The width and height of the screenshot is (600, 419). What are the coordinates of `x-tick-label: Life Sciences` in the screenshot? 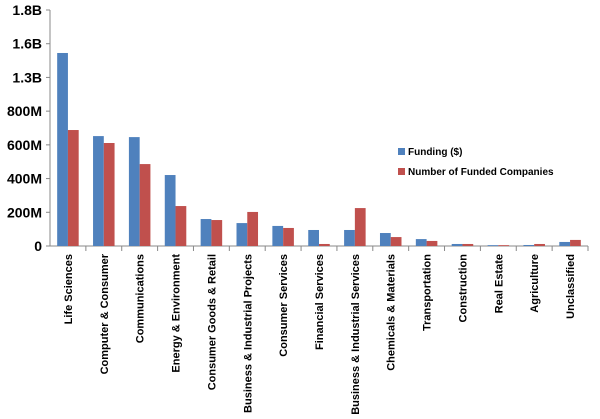 It's located at (69, 289).